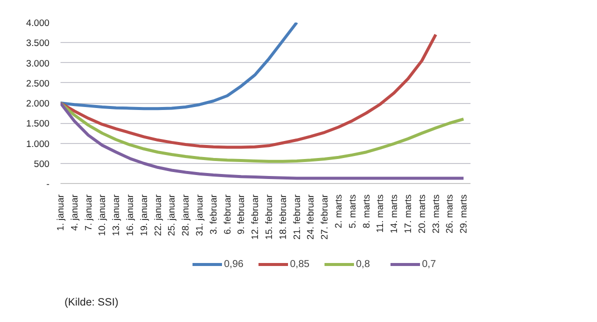 Image resolution: width=597 pixels, height=322 pixels. I want to click on legend-label: 0,96, so click(234, 264).